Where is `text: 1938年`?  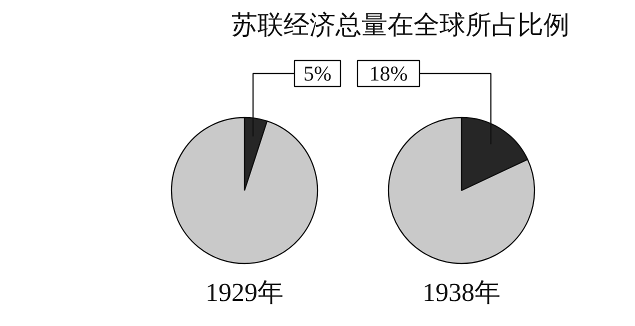 text: 1938年 is located at coordinates (461, 292).